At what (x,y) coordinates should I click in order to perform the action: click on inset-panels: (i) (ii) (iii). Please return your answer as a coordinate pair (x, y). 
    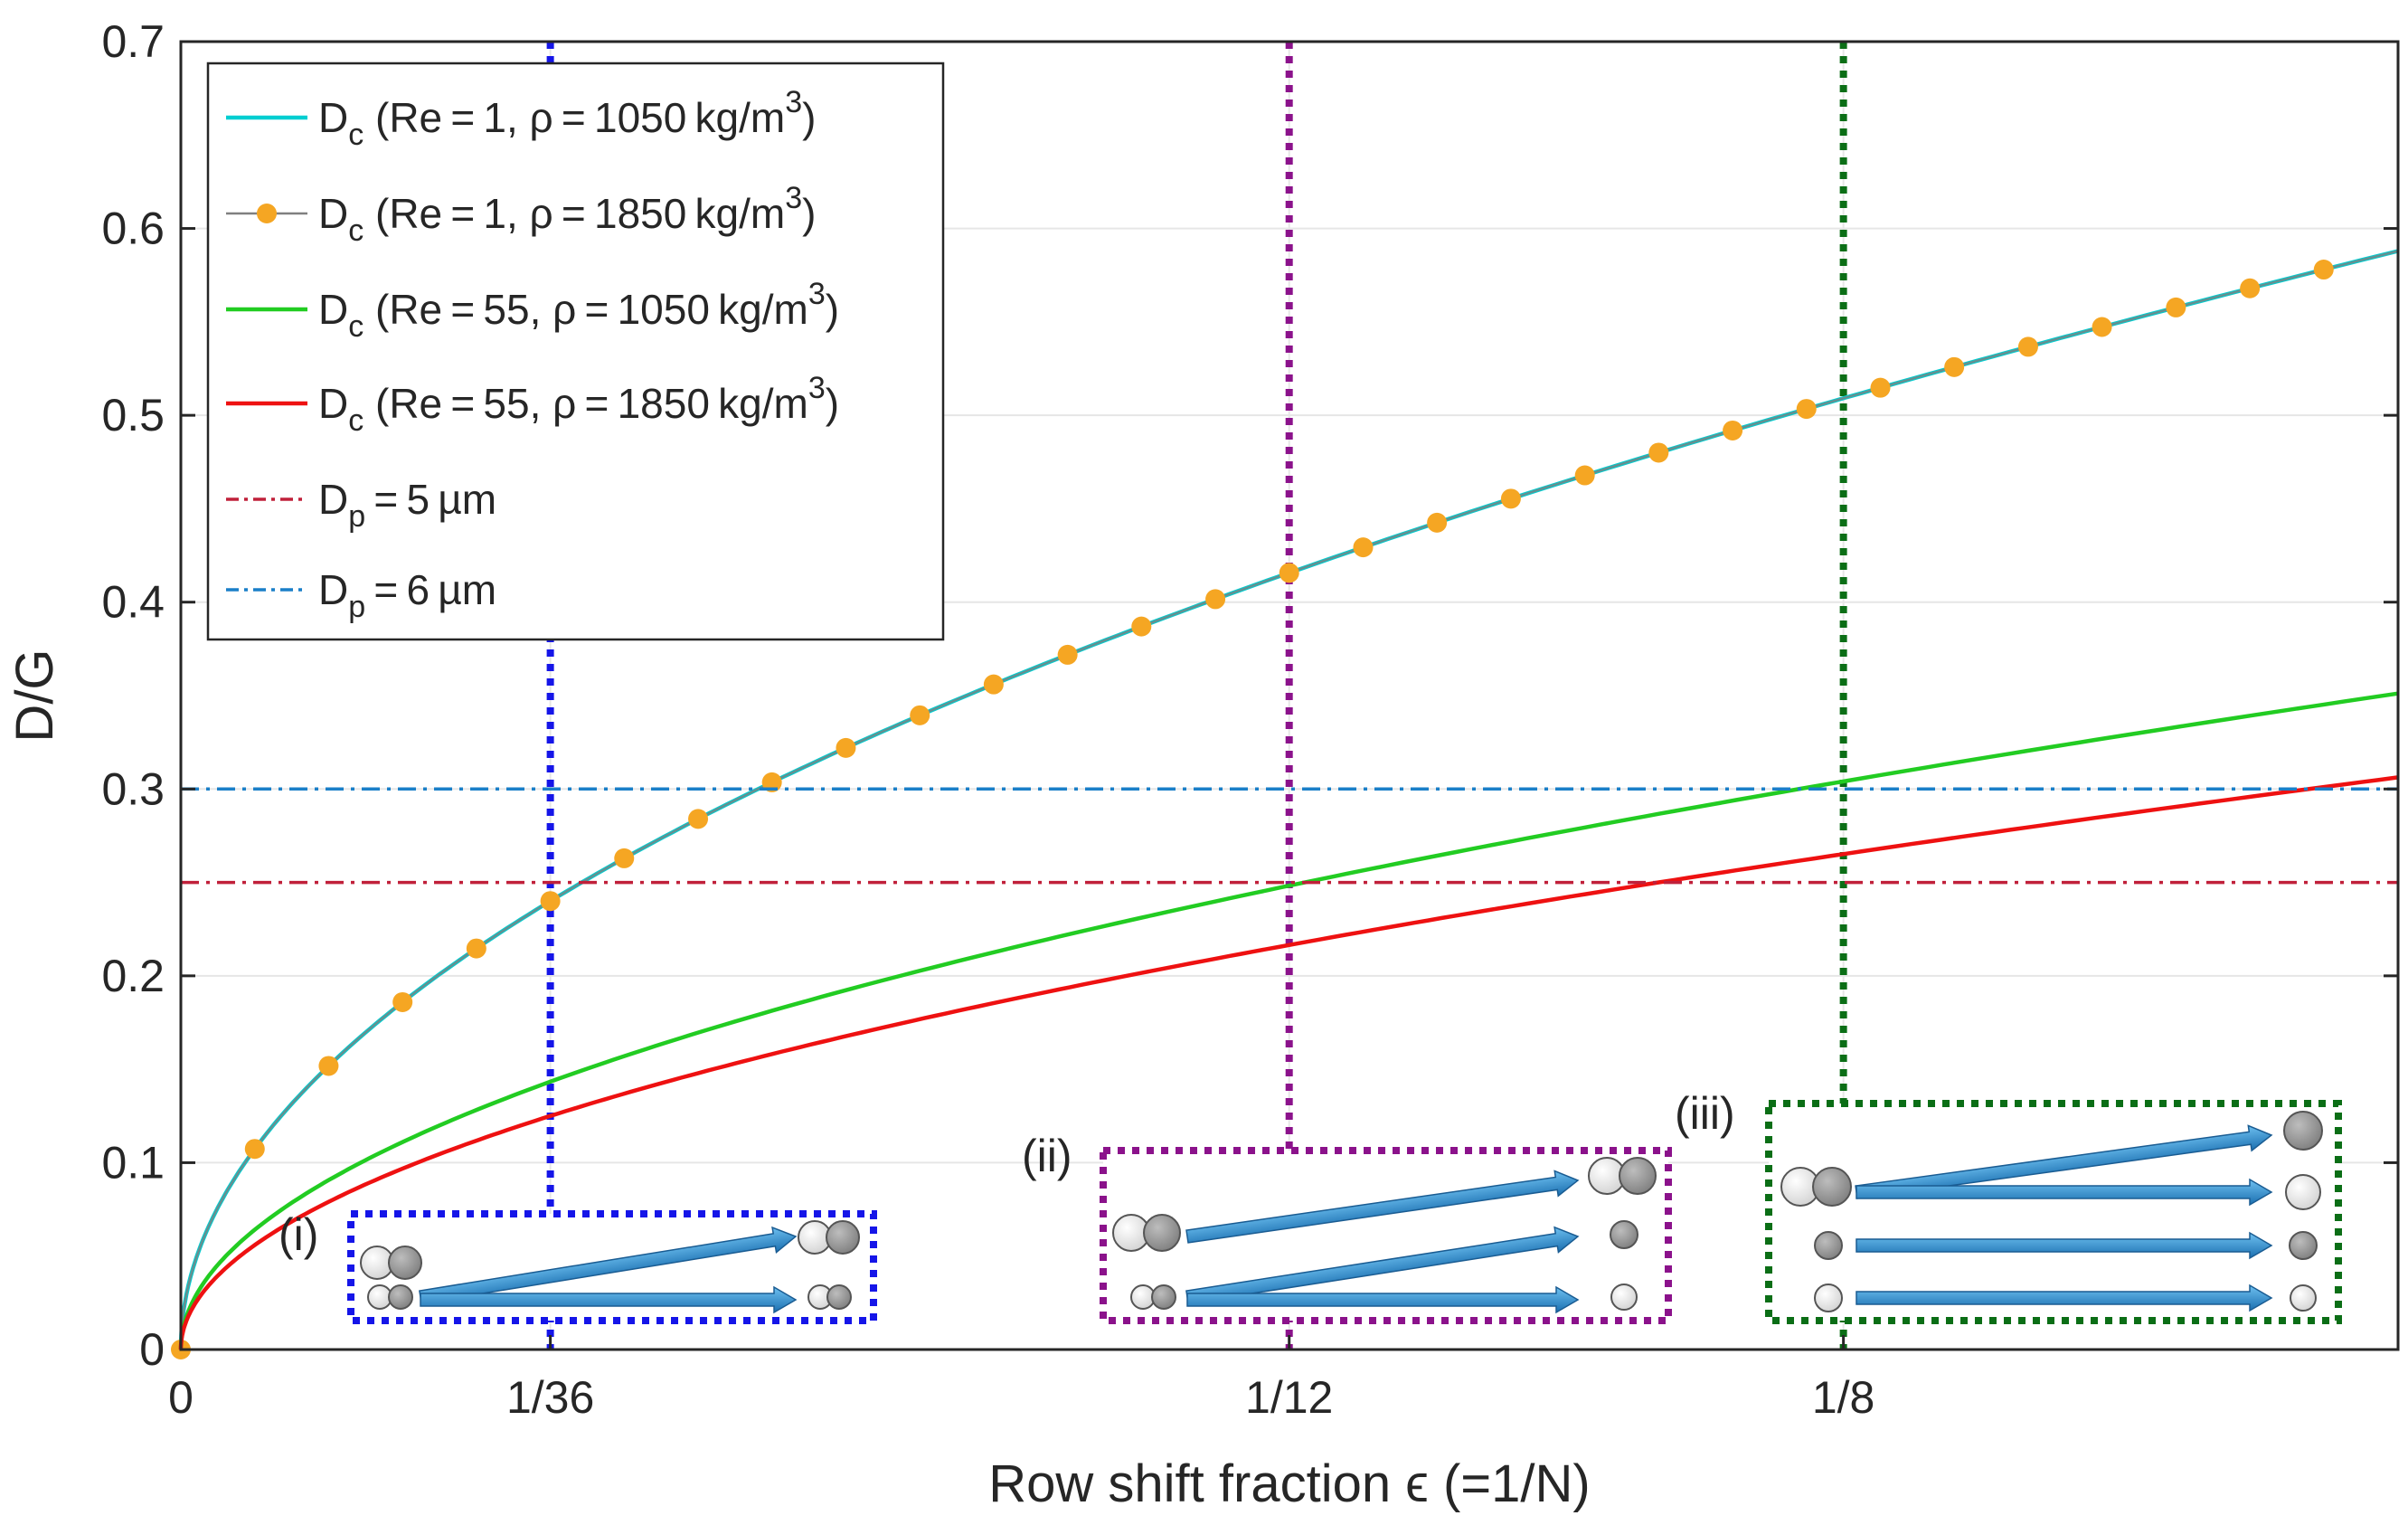
    Looking at the image, I should click on (1310, 1206).